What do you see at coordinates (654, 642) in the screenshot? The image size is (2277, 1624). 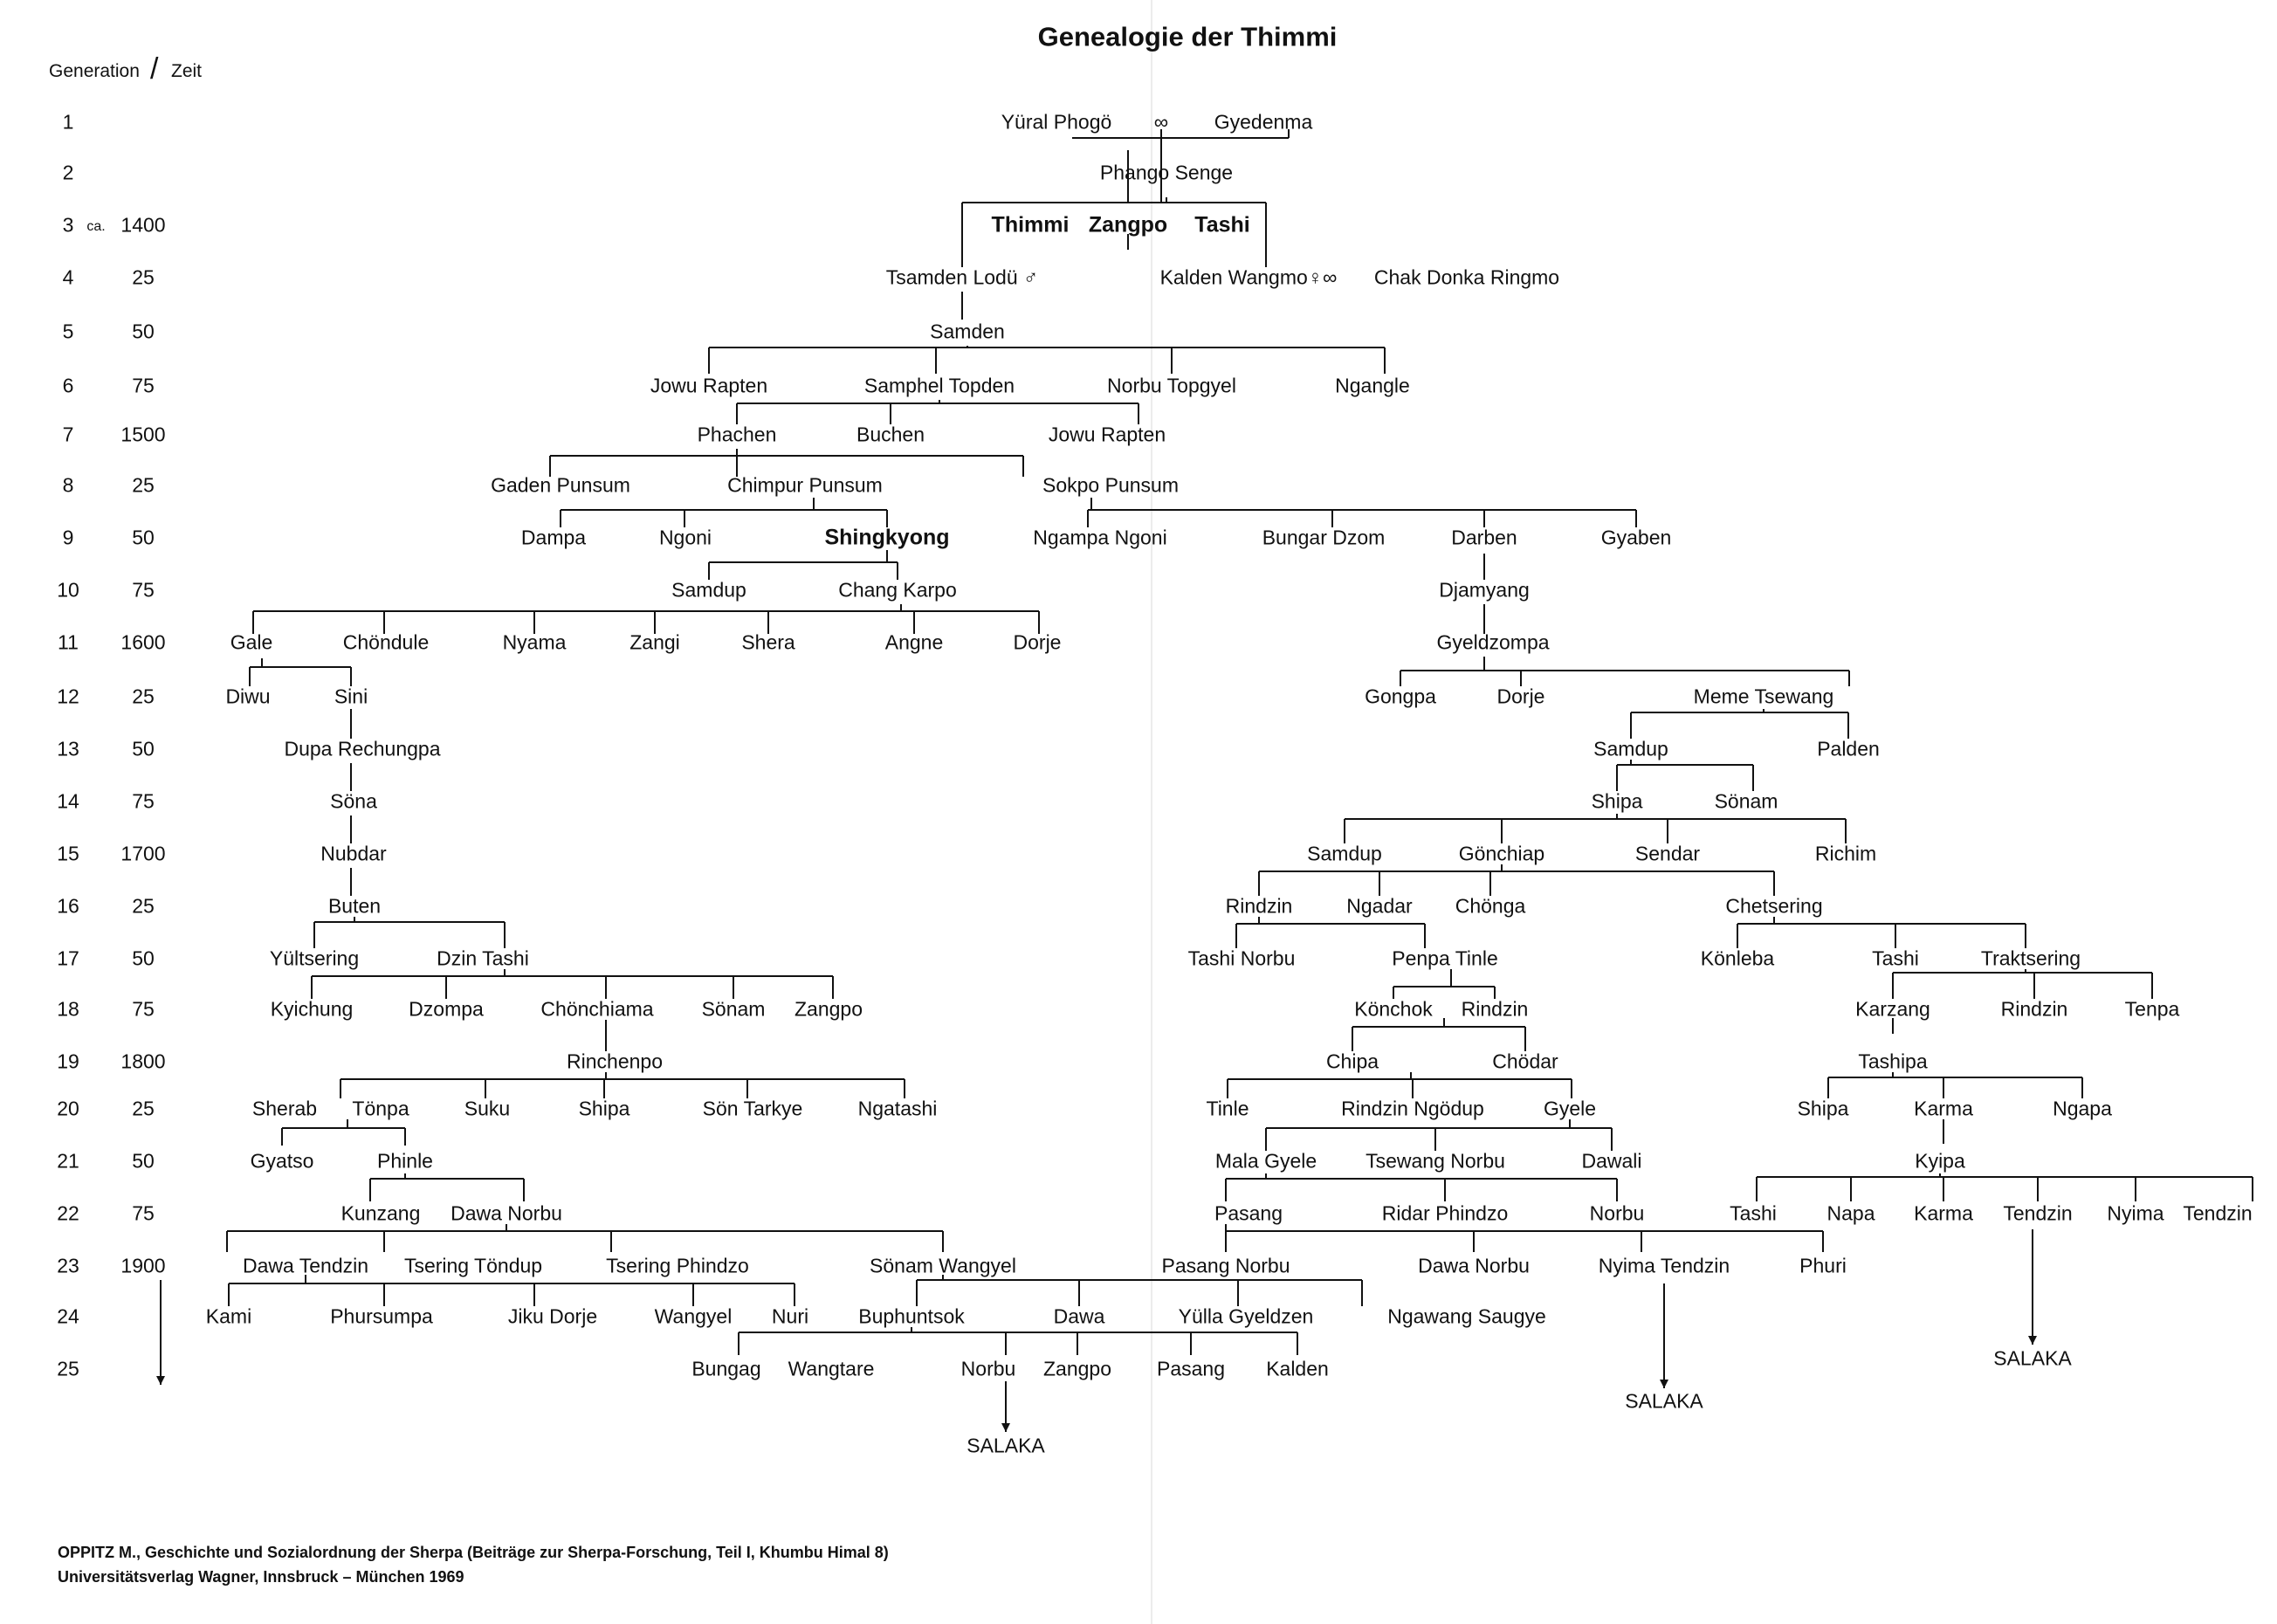 I see `person-zangi: Zangi` at bounding box center [654, 642].